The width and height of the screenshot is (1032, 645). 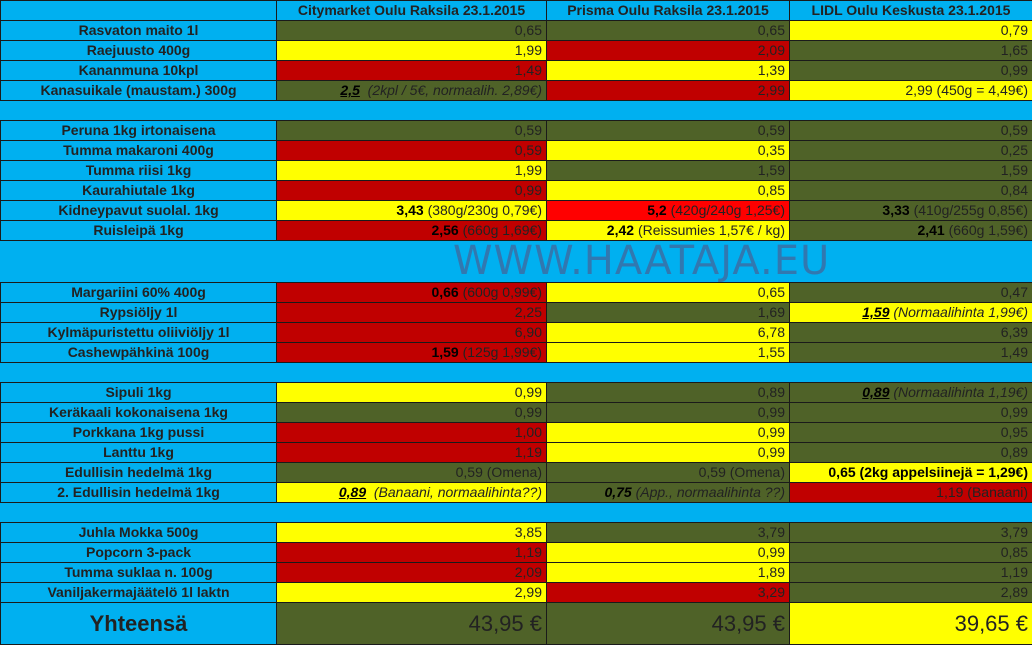 I want to click on price-cell: 1,59 (125g 1,99€), so click(x=412, y=353).